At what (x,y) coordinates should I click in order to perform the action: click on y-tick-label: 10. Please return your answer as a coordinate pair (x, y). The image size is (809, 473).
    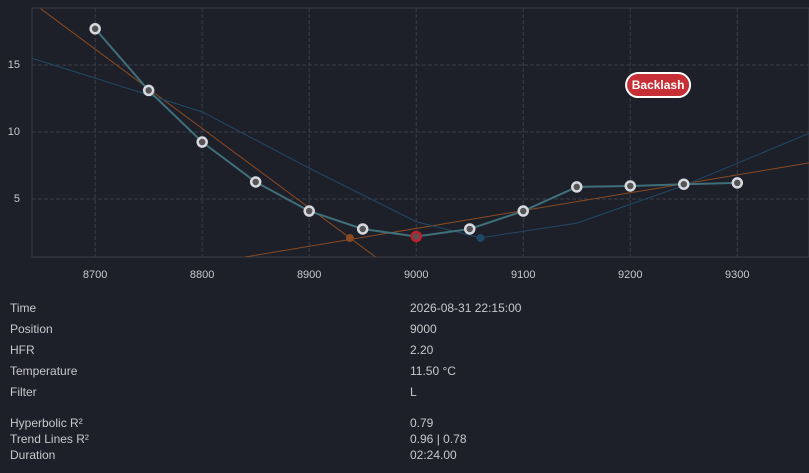
    Looking at the image, I should click on (14, 132).